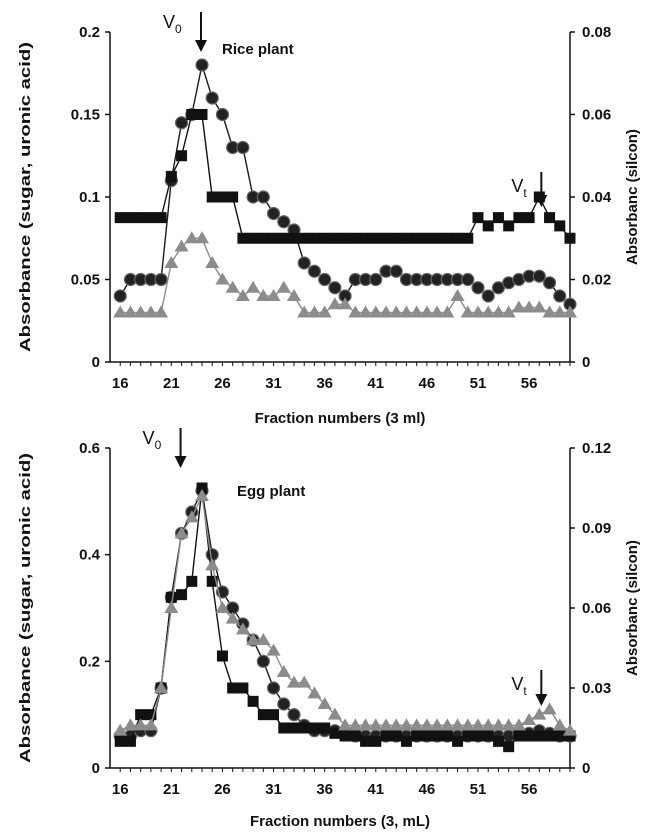  Describe the element at coordinates (89, 197) in the screenshot. I see `y-tick-label: 0.1` at that location.